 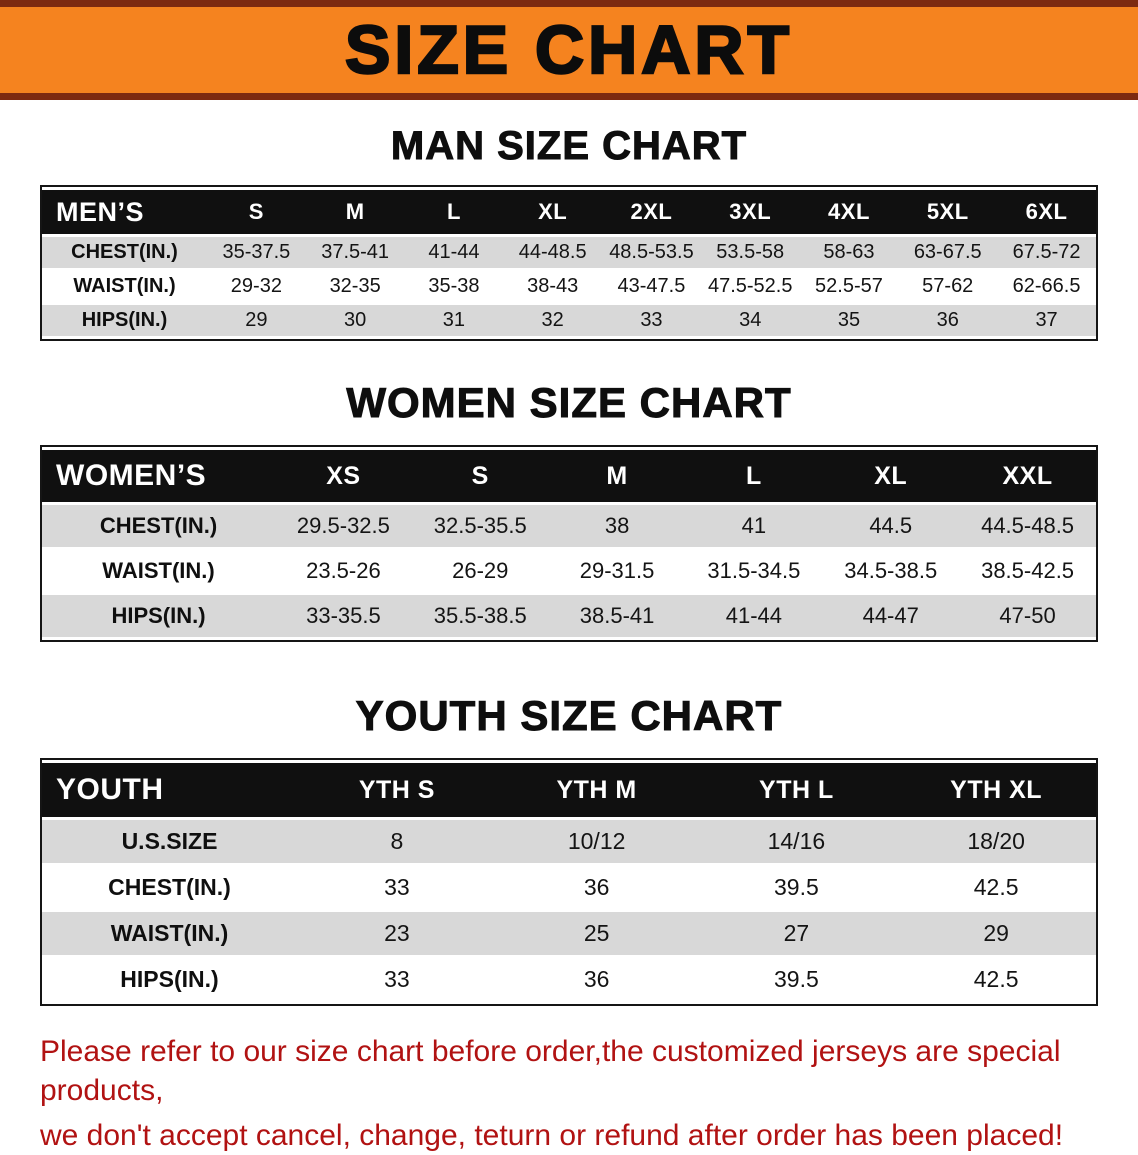 I want to click on measurement-row: U.S.SIZE 8 10/12 14/16 18/20, so click(x=569, y=841).